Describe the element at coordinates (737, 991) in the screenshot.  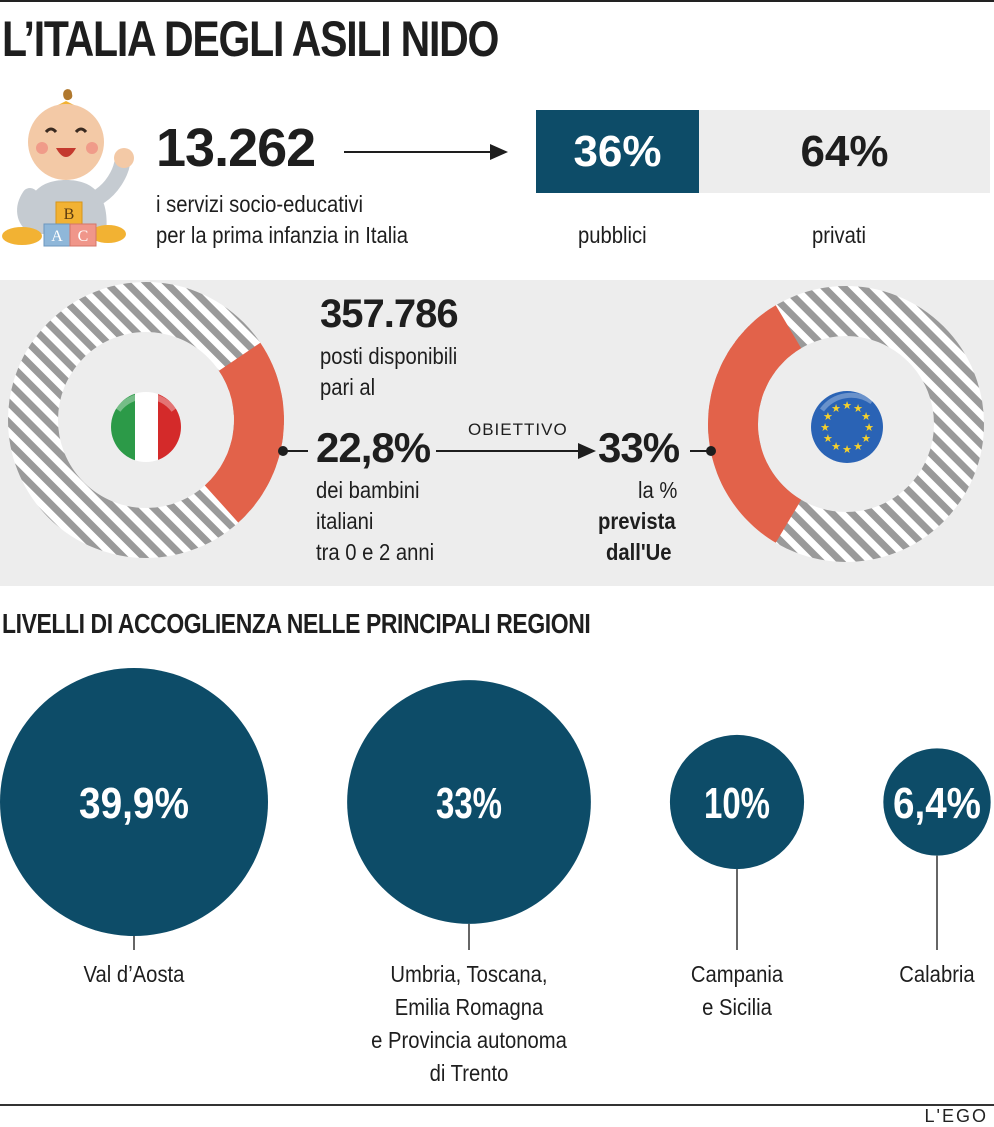
I see `region-name-label: Campania e Sicilia` at that location.